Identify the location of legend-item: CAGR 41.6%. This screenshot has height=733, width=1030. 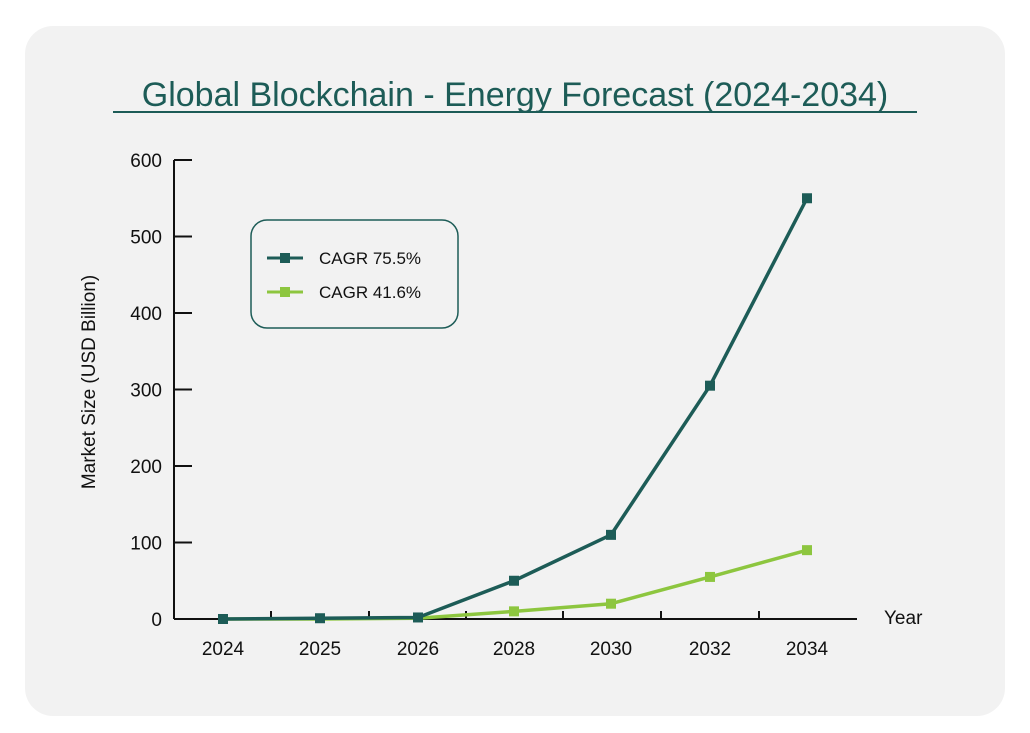
(344, 292).